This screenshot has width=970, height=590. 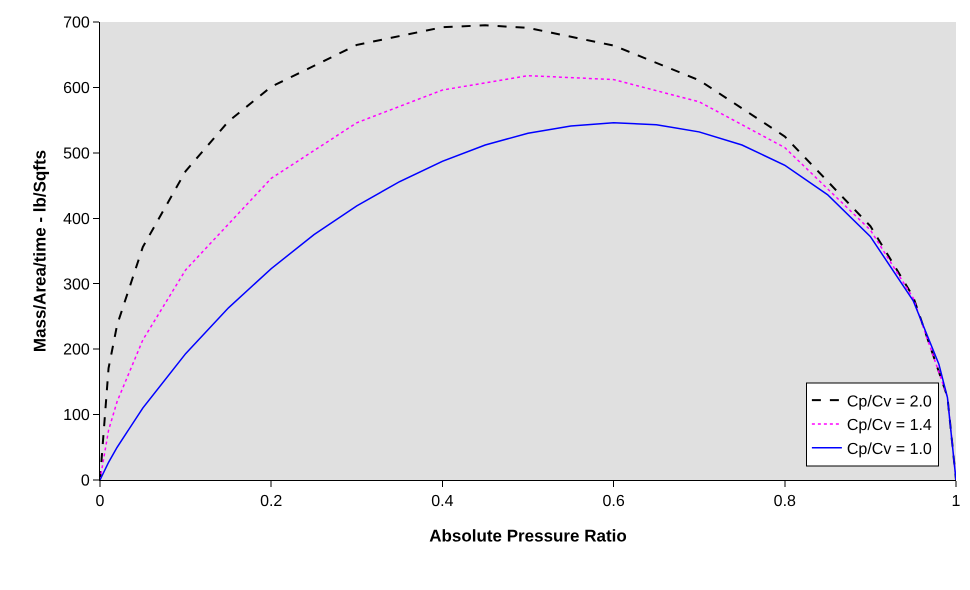 I want to click on x-tick-label: 0.4, so click(x=442, y=501).